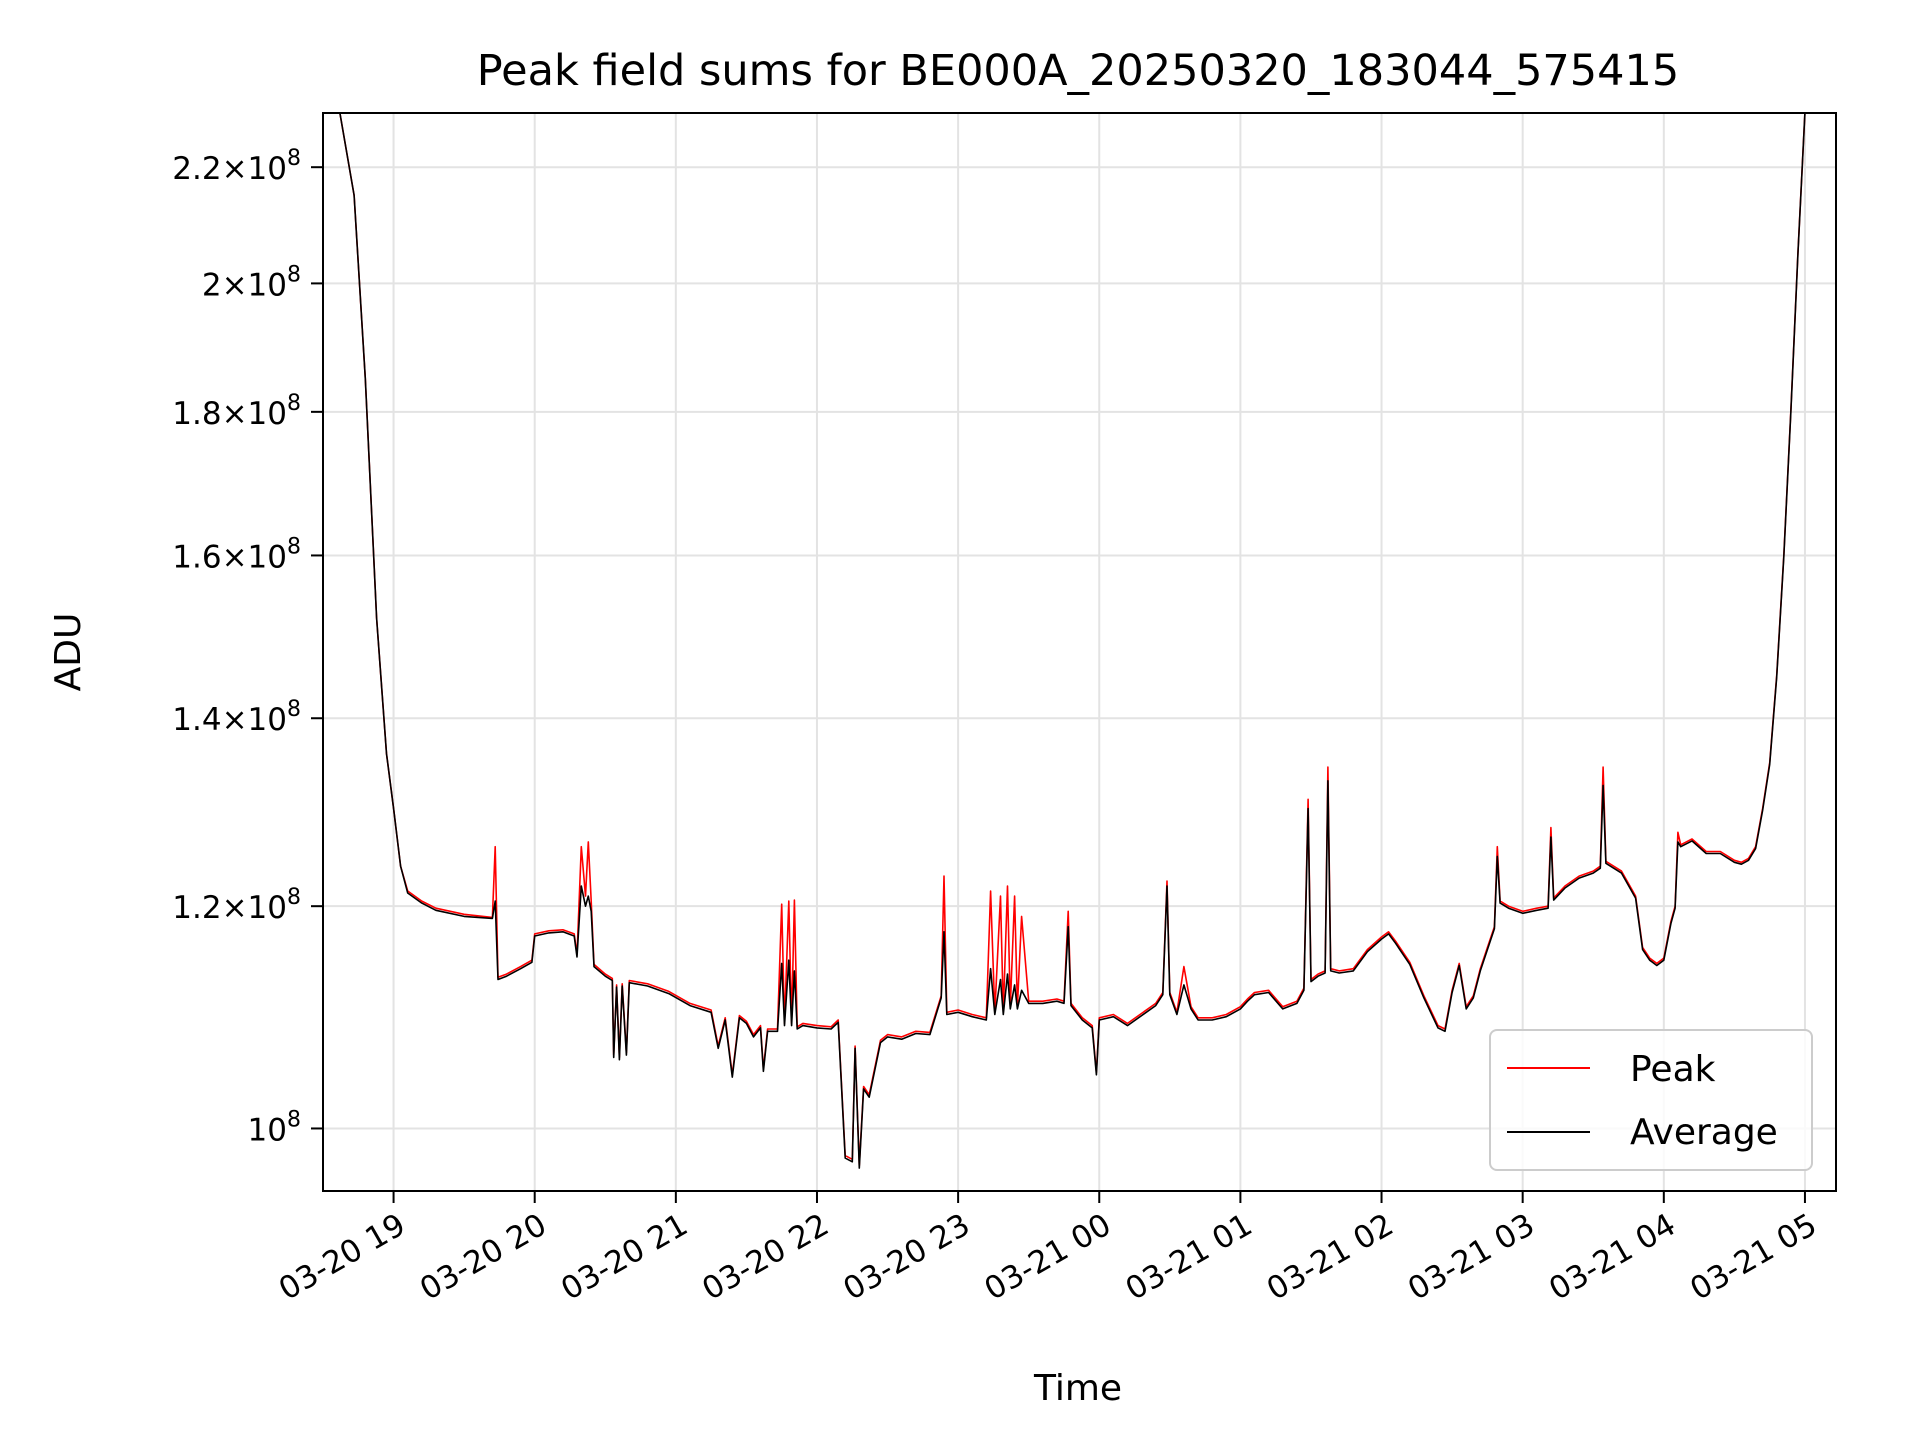 The image size is (1920, 1440). What do you see at coordinates (68, 652) in the screenshot?
I see `y-axis-label: ADU` at bounding box center [68, 652].